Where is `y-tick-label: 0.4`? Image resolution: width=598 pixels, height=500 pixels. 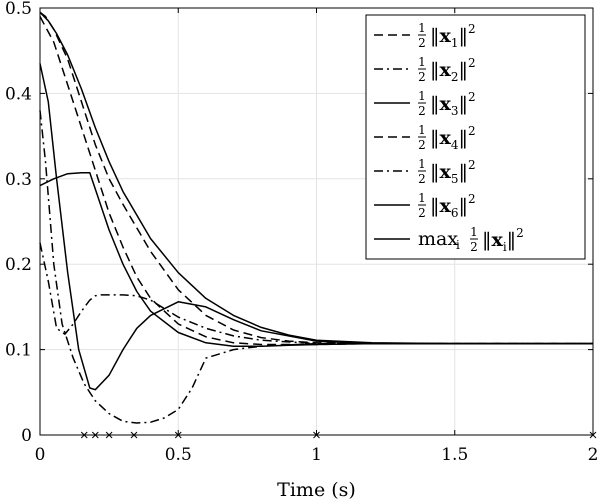 y-tick-label: 0.4 is located at coordinates (18, 94).